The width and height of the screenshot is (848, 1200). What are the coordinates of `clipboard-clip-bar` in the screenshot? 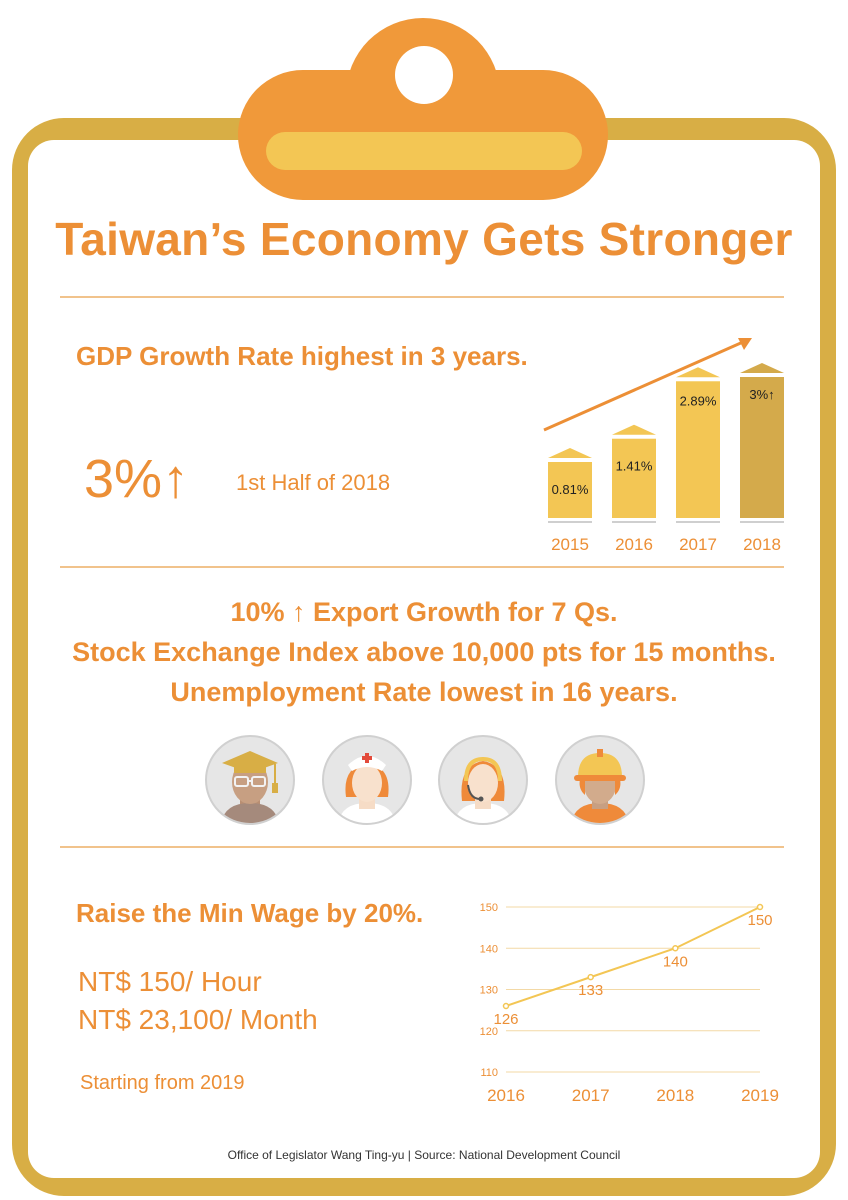 It's located at (424, 151).